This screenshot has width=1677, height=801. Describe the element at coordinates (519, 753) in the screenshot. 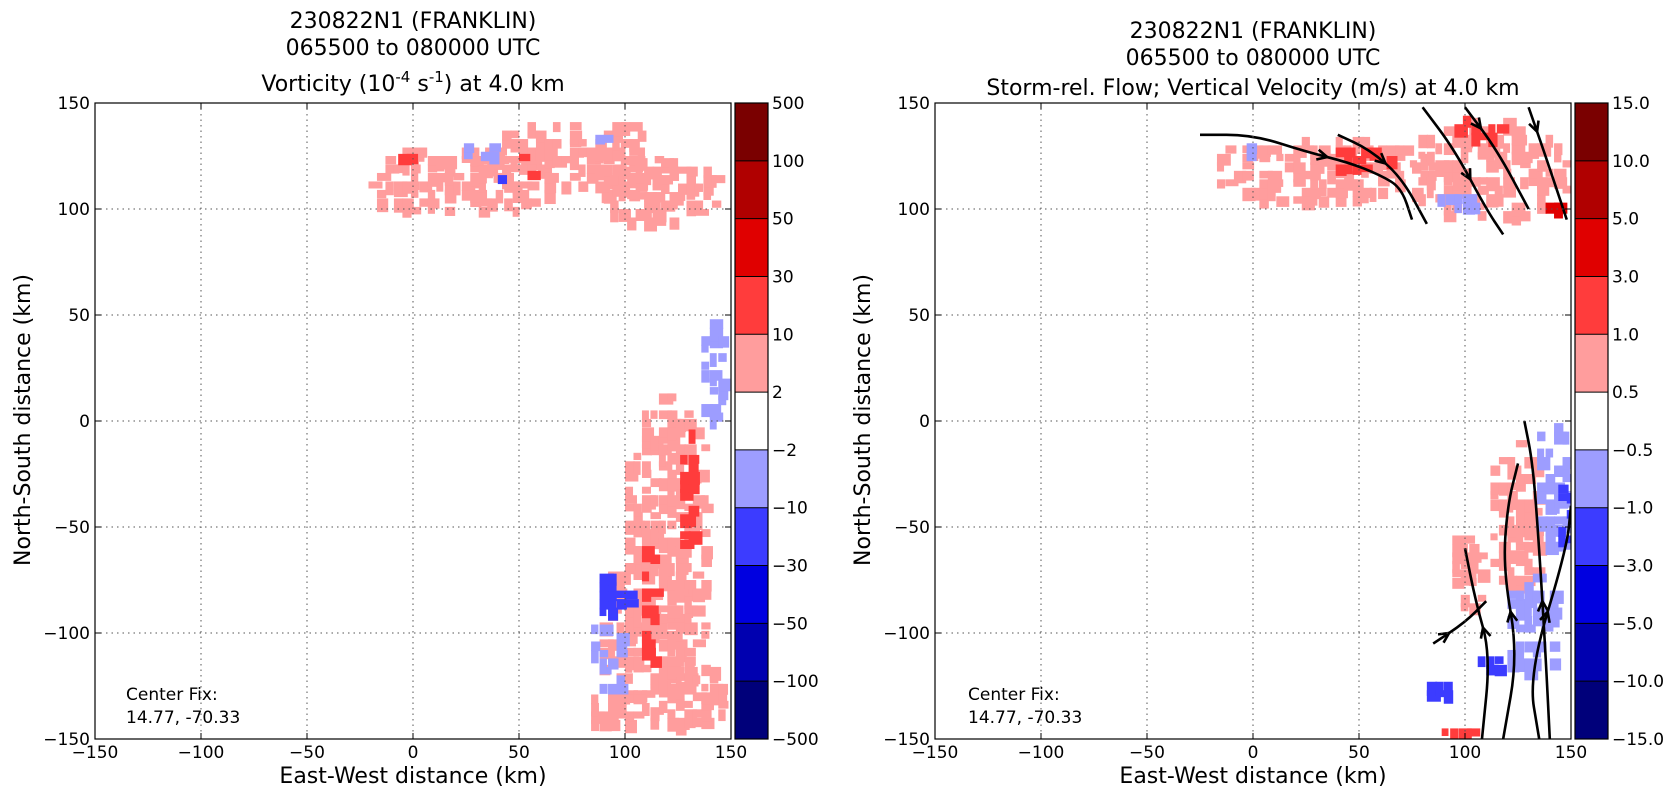

I see `left-x-tick-label: 50` at that location.